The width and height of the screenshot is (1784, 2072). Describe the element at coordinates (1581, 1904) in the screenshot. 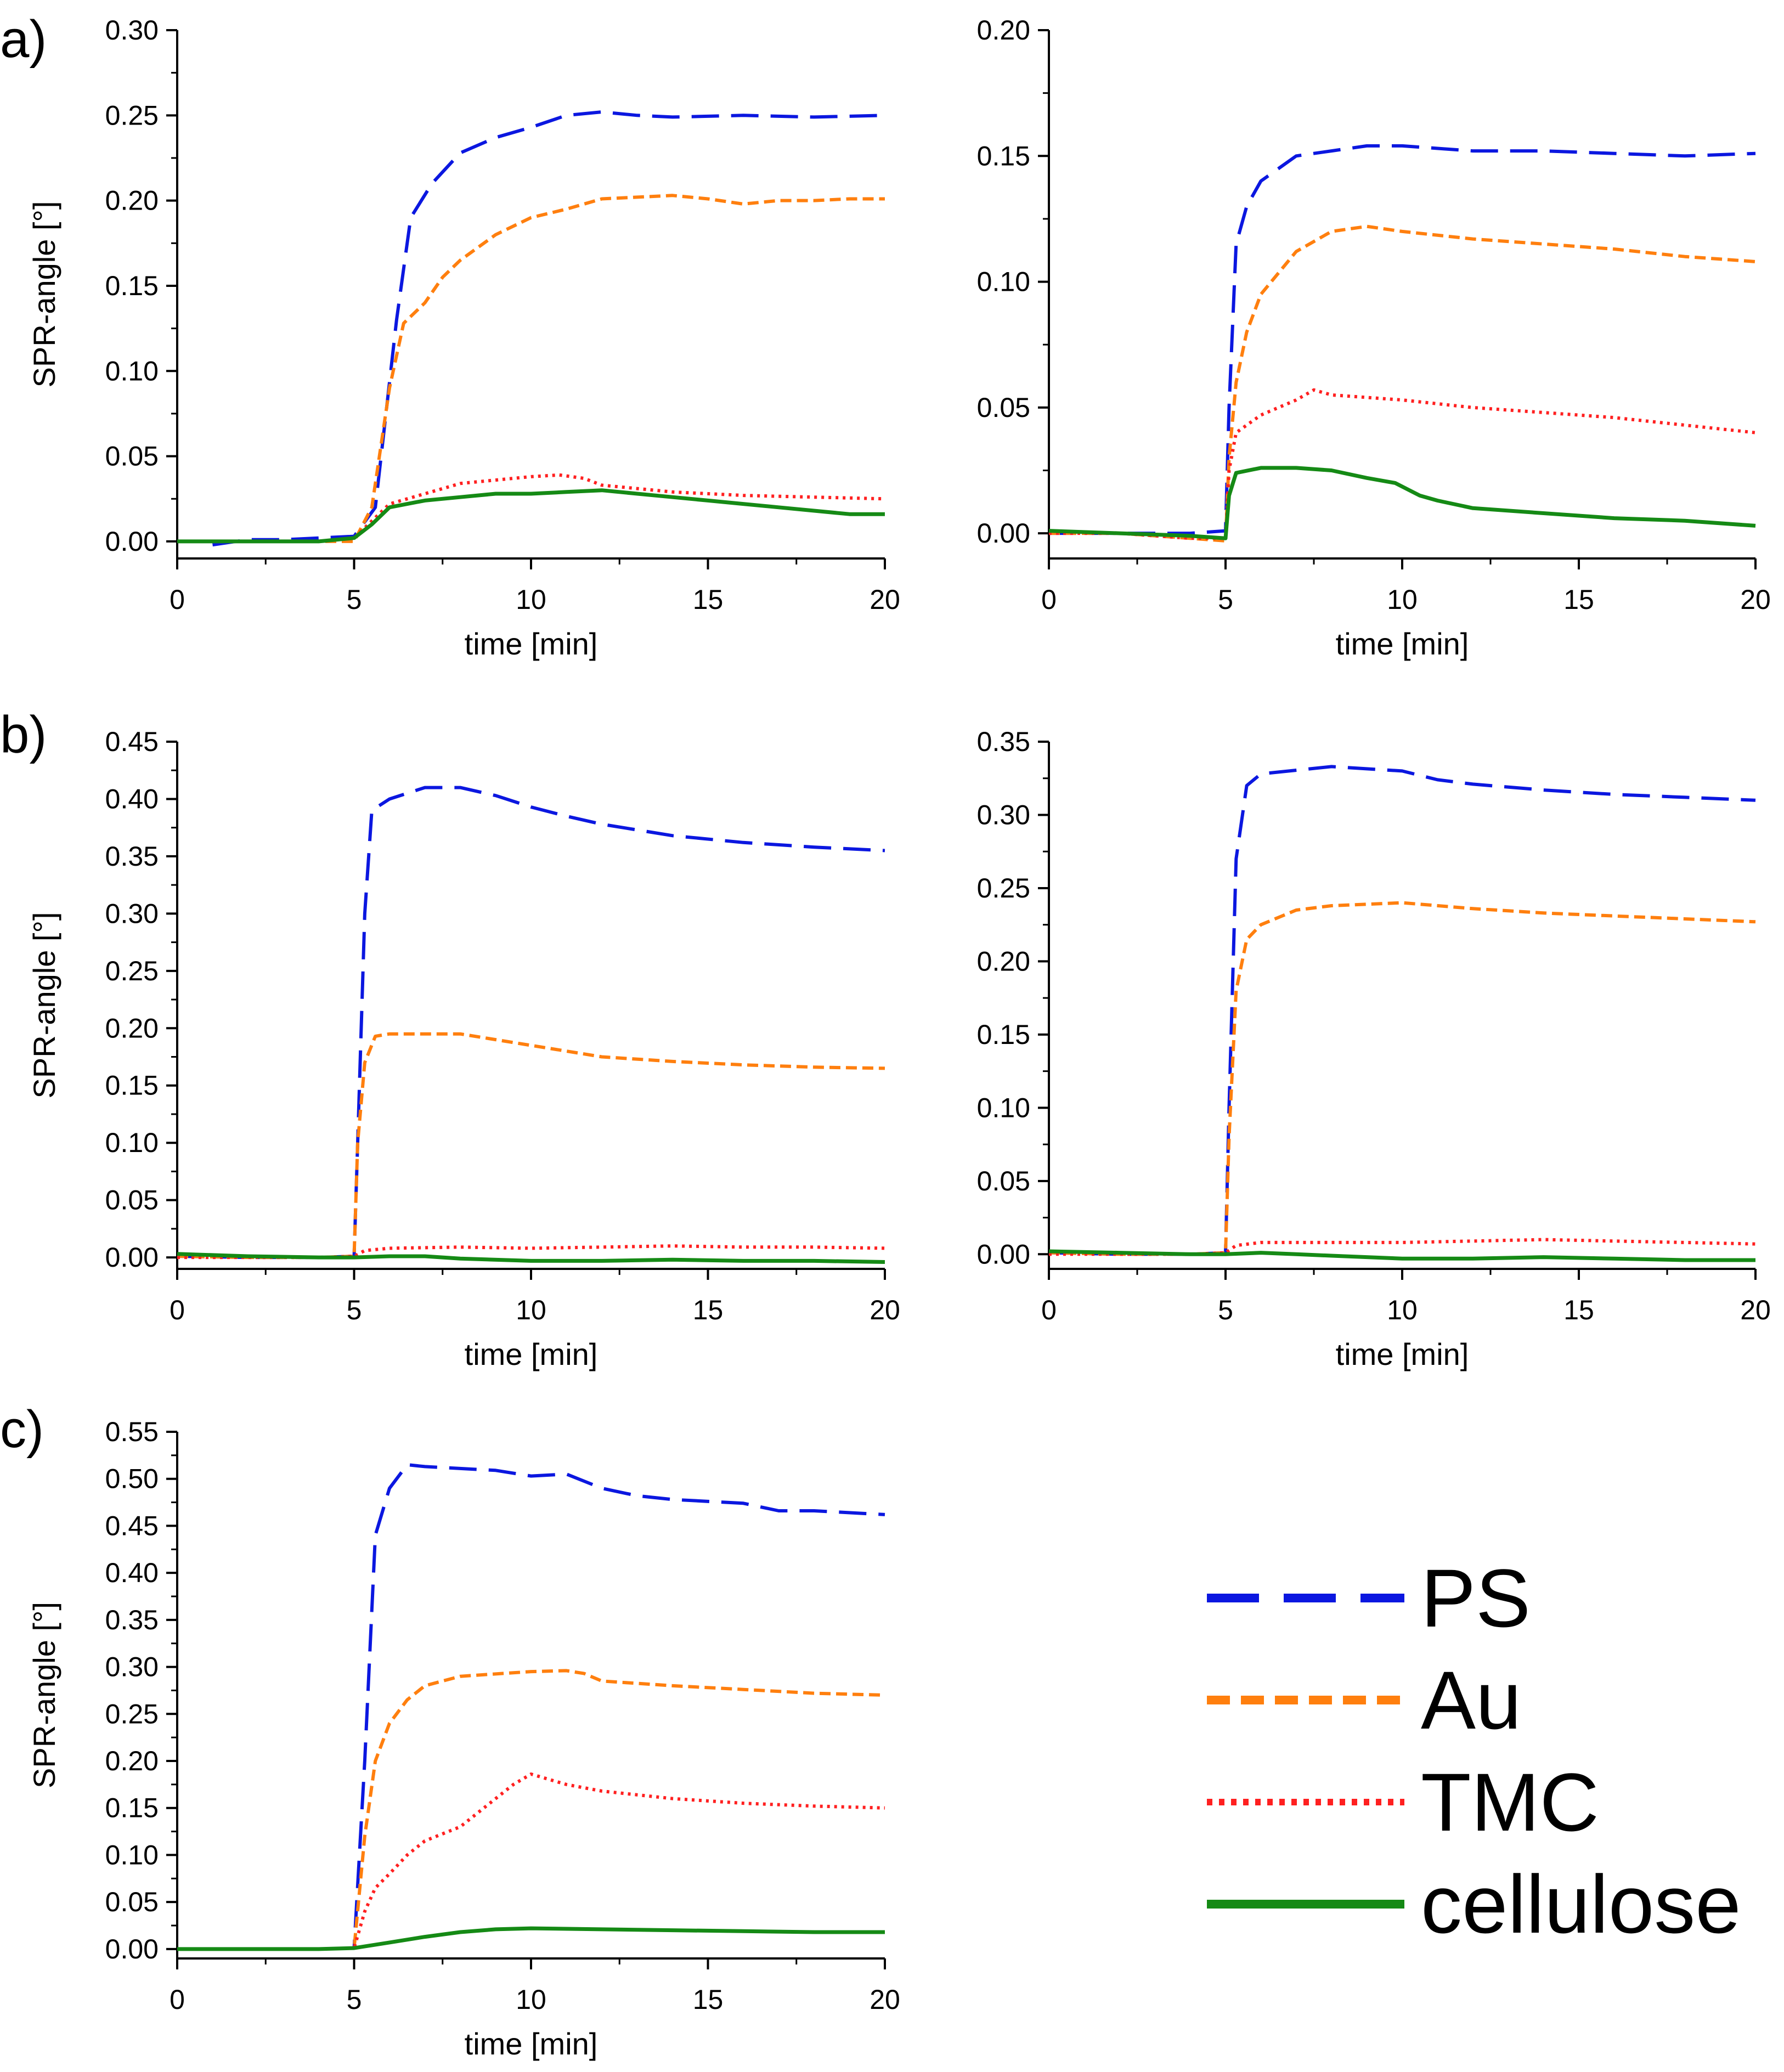

I see `legend-label-cellulose: cellulose` at that location.